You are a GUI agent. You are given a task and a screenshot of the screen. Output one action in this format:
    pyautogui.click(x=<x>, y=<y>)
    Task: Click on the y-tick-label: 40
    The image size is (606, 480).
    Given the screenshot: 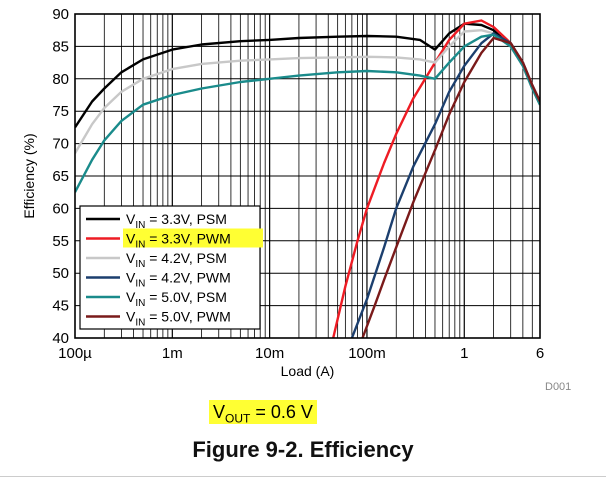 What is the action you would take?
    pyautogui.click(x=60, y=338)
    